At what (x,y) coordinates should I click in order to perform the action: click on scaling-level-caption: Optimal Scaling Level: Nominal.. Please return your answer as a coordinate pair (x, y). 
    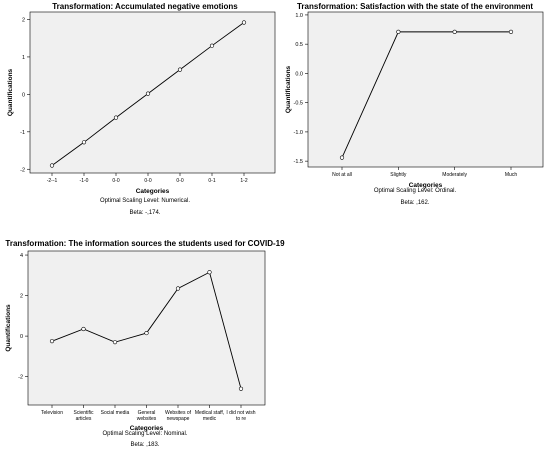
    Looking at the image, I should click on (145, 434).